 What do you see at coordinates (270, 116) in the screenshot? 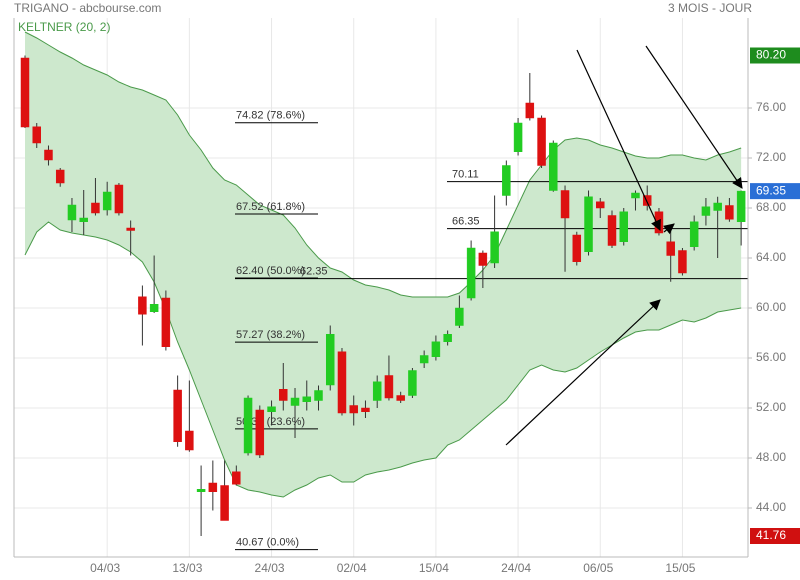
I see `fib-label: 74.82 (78.6%)` at bounding box center [270, 116].